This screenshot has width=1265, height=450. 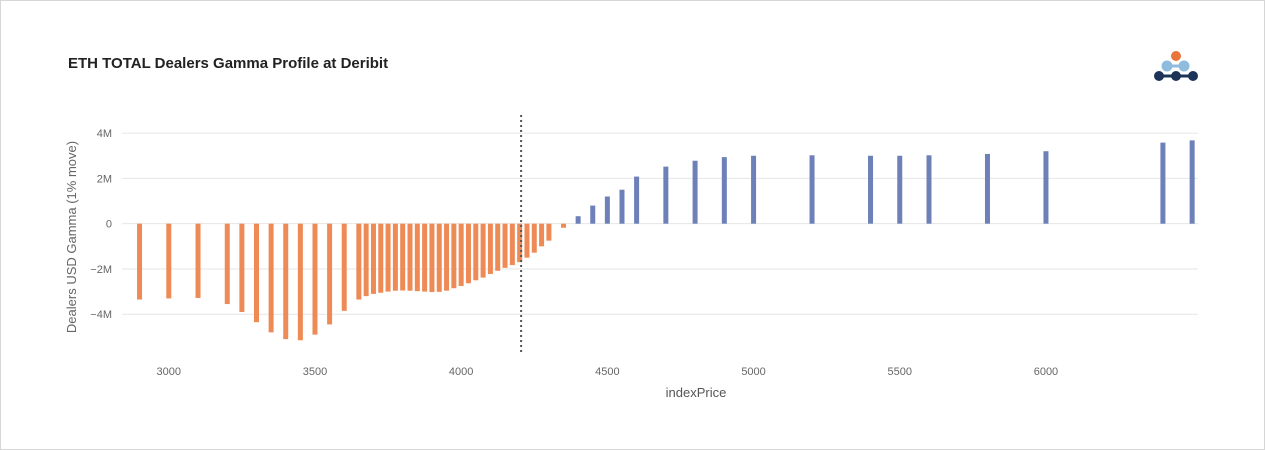 I want to click on logo-mid-left-dot, so click(x=1167, y=66).